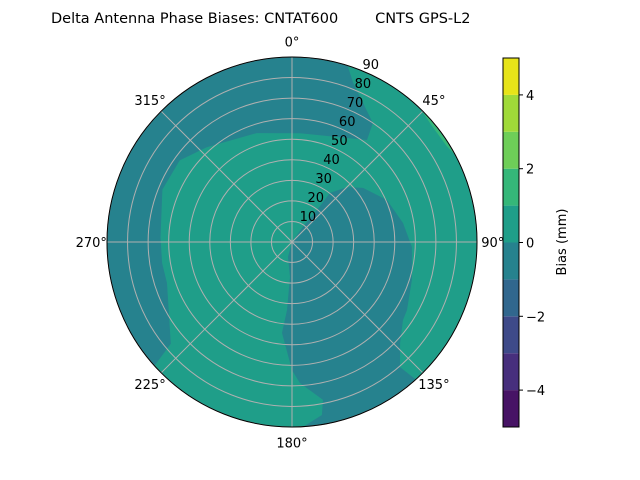 The height and width of the screenshot is (480, 640). What do you see at coordinates (355, 103) in the screenshot?
I see `radial-tick-label-70: 70` at bounding box center [355, 103].